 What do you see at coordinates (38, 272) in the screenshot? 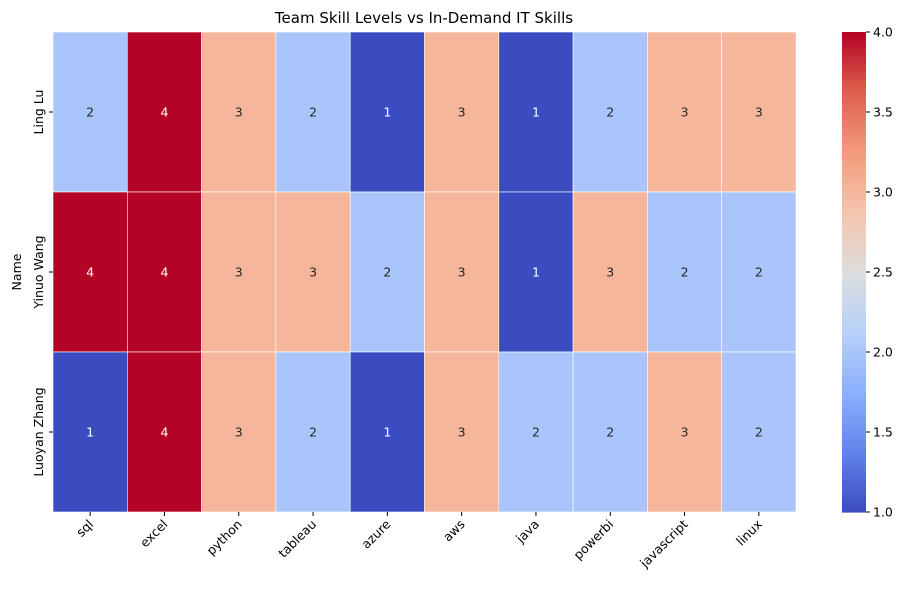
I see `y-tick-label: Yinuo Wang` at bounding box center [38, 272].